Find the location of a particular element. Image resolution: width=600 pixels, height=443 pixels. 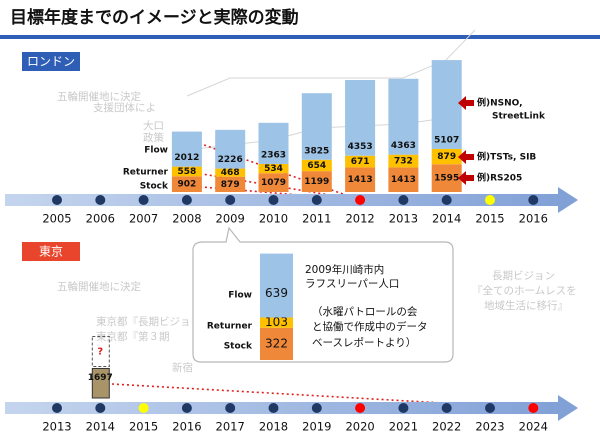

segment-label: 534 is located at coordinates (273, 169).